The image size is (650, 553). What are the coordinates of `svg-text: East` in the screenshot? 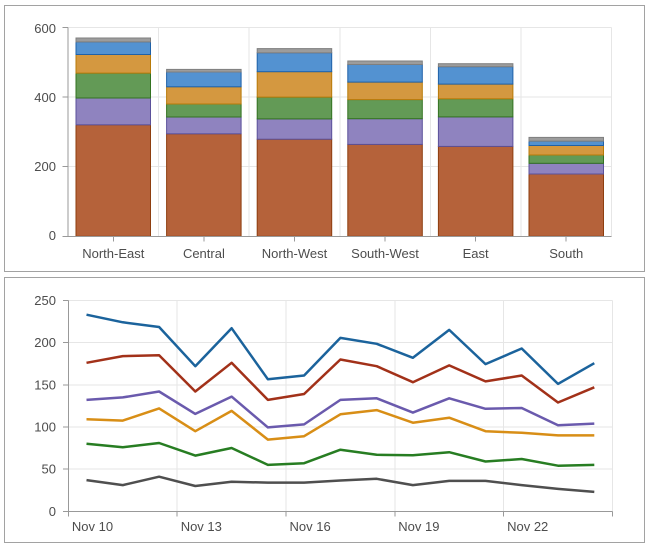 It's located at (476, 253).